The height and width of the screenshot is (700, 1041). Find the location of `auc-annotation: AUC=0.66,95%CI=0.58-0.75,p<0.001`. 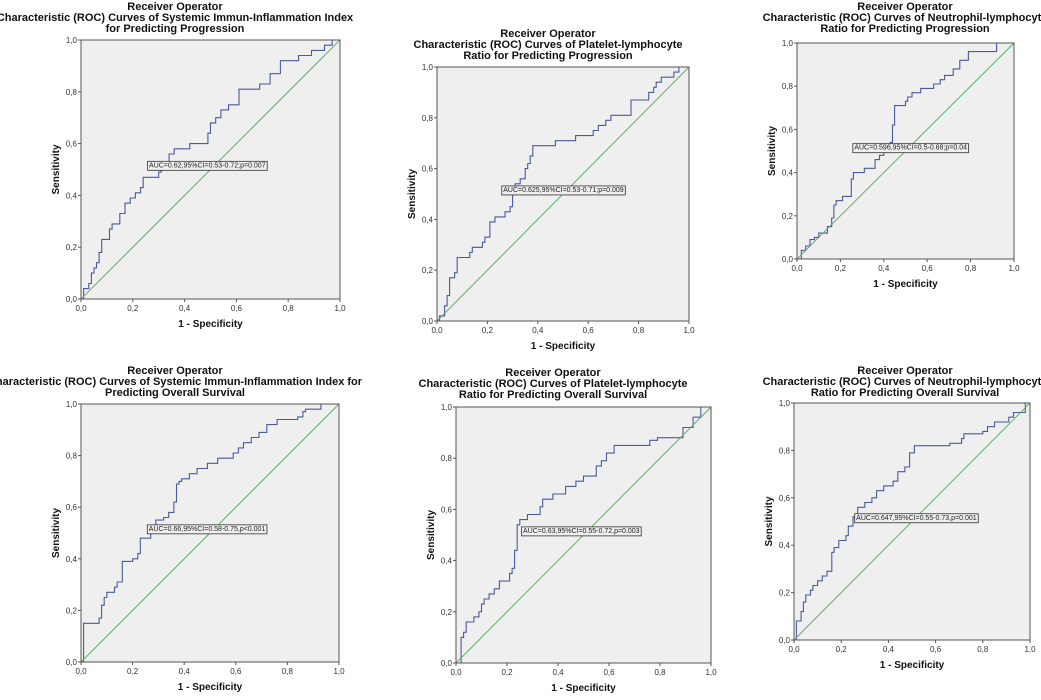

auc-annotation: AUC=0.66,95%CI=0.58-0.75,p<0.001 is located at coordinates (207, 529).